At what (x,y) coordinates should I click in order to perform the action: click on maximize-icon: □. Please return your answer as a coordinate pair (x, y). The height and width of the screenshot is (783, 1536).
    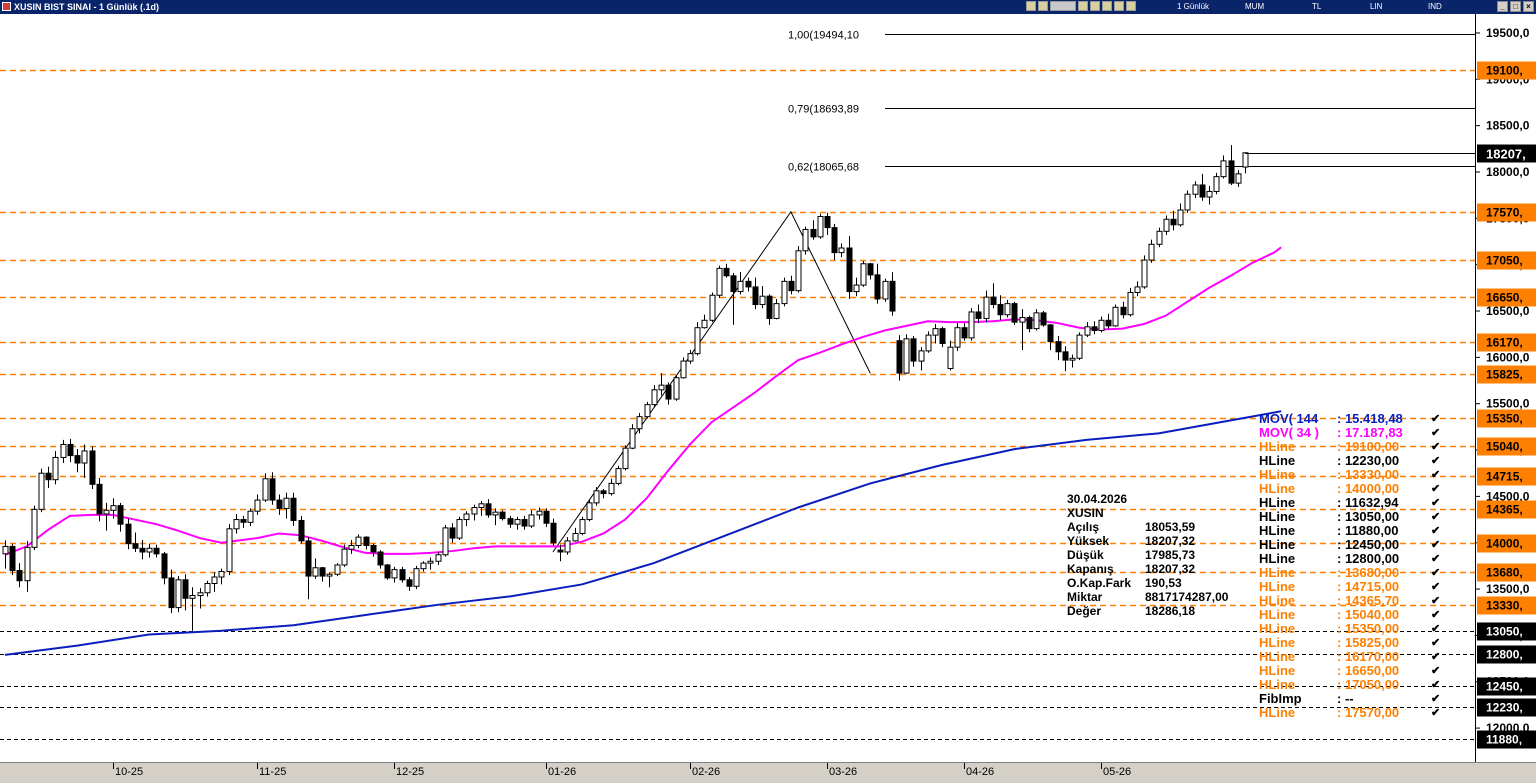
    Looking at the image, I should click on (1515, 6).